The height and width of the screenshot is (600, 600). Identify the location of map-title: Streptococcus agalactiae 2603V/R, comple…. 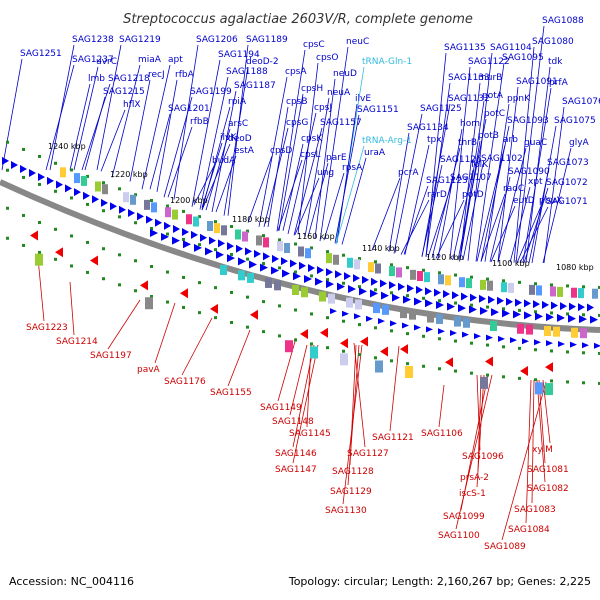
(298, 19).